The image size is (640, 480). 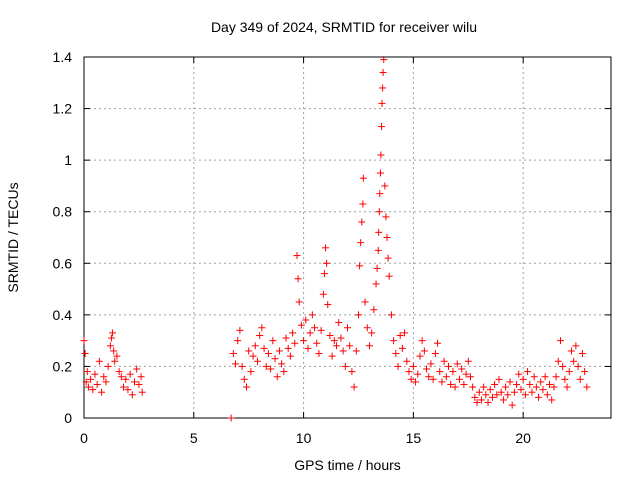 I want to click on x-tick-label: 20, so click(x=523, y=438).